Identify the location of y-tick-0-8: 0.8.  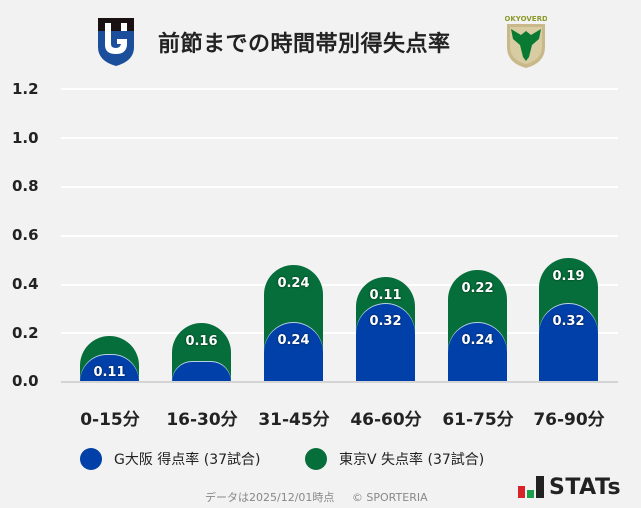
(25, 186).